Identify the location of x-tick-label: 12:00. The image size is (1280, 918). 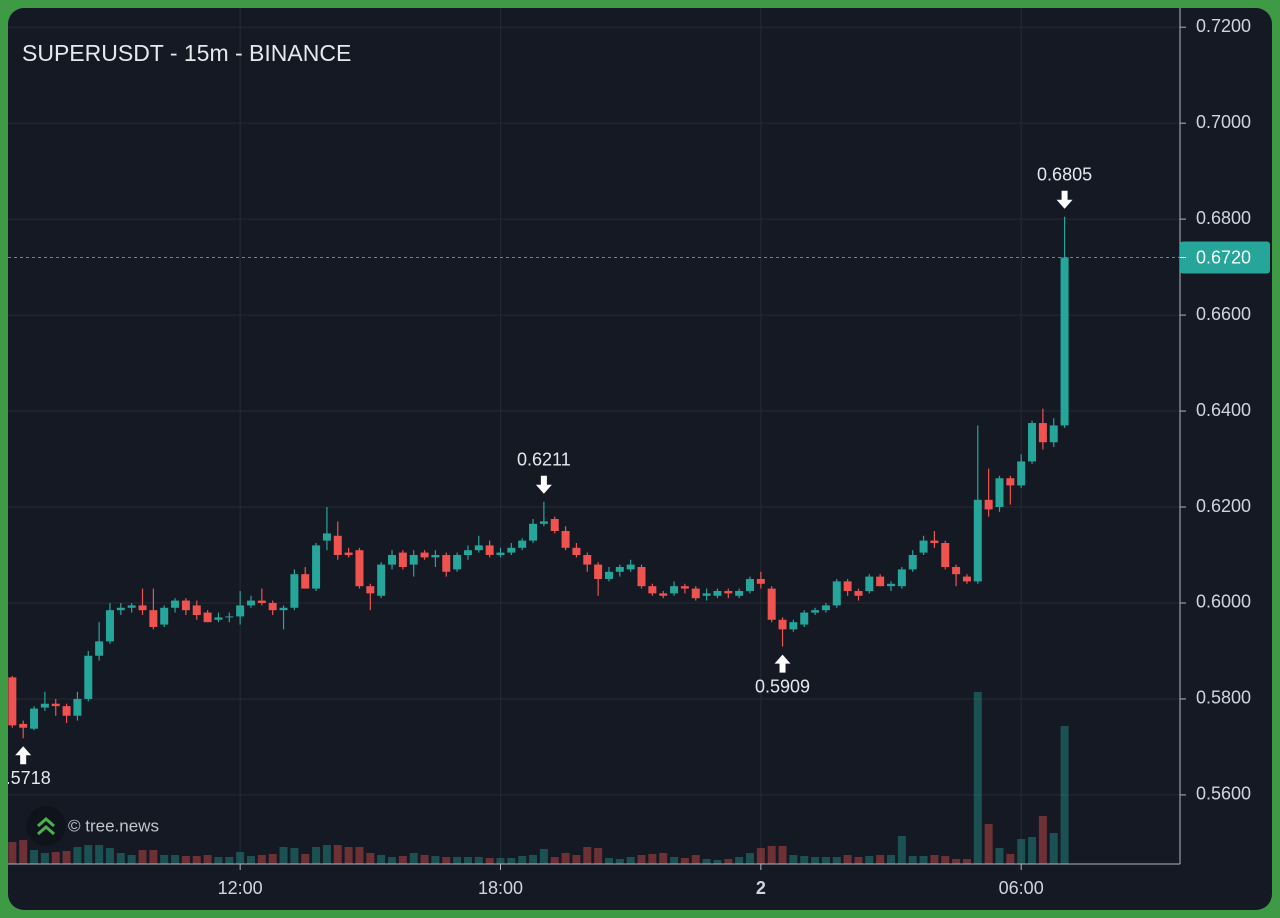
(240, 888).